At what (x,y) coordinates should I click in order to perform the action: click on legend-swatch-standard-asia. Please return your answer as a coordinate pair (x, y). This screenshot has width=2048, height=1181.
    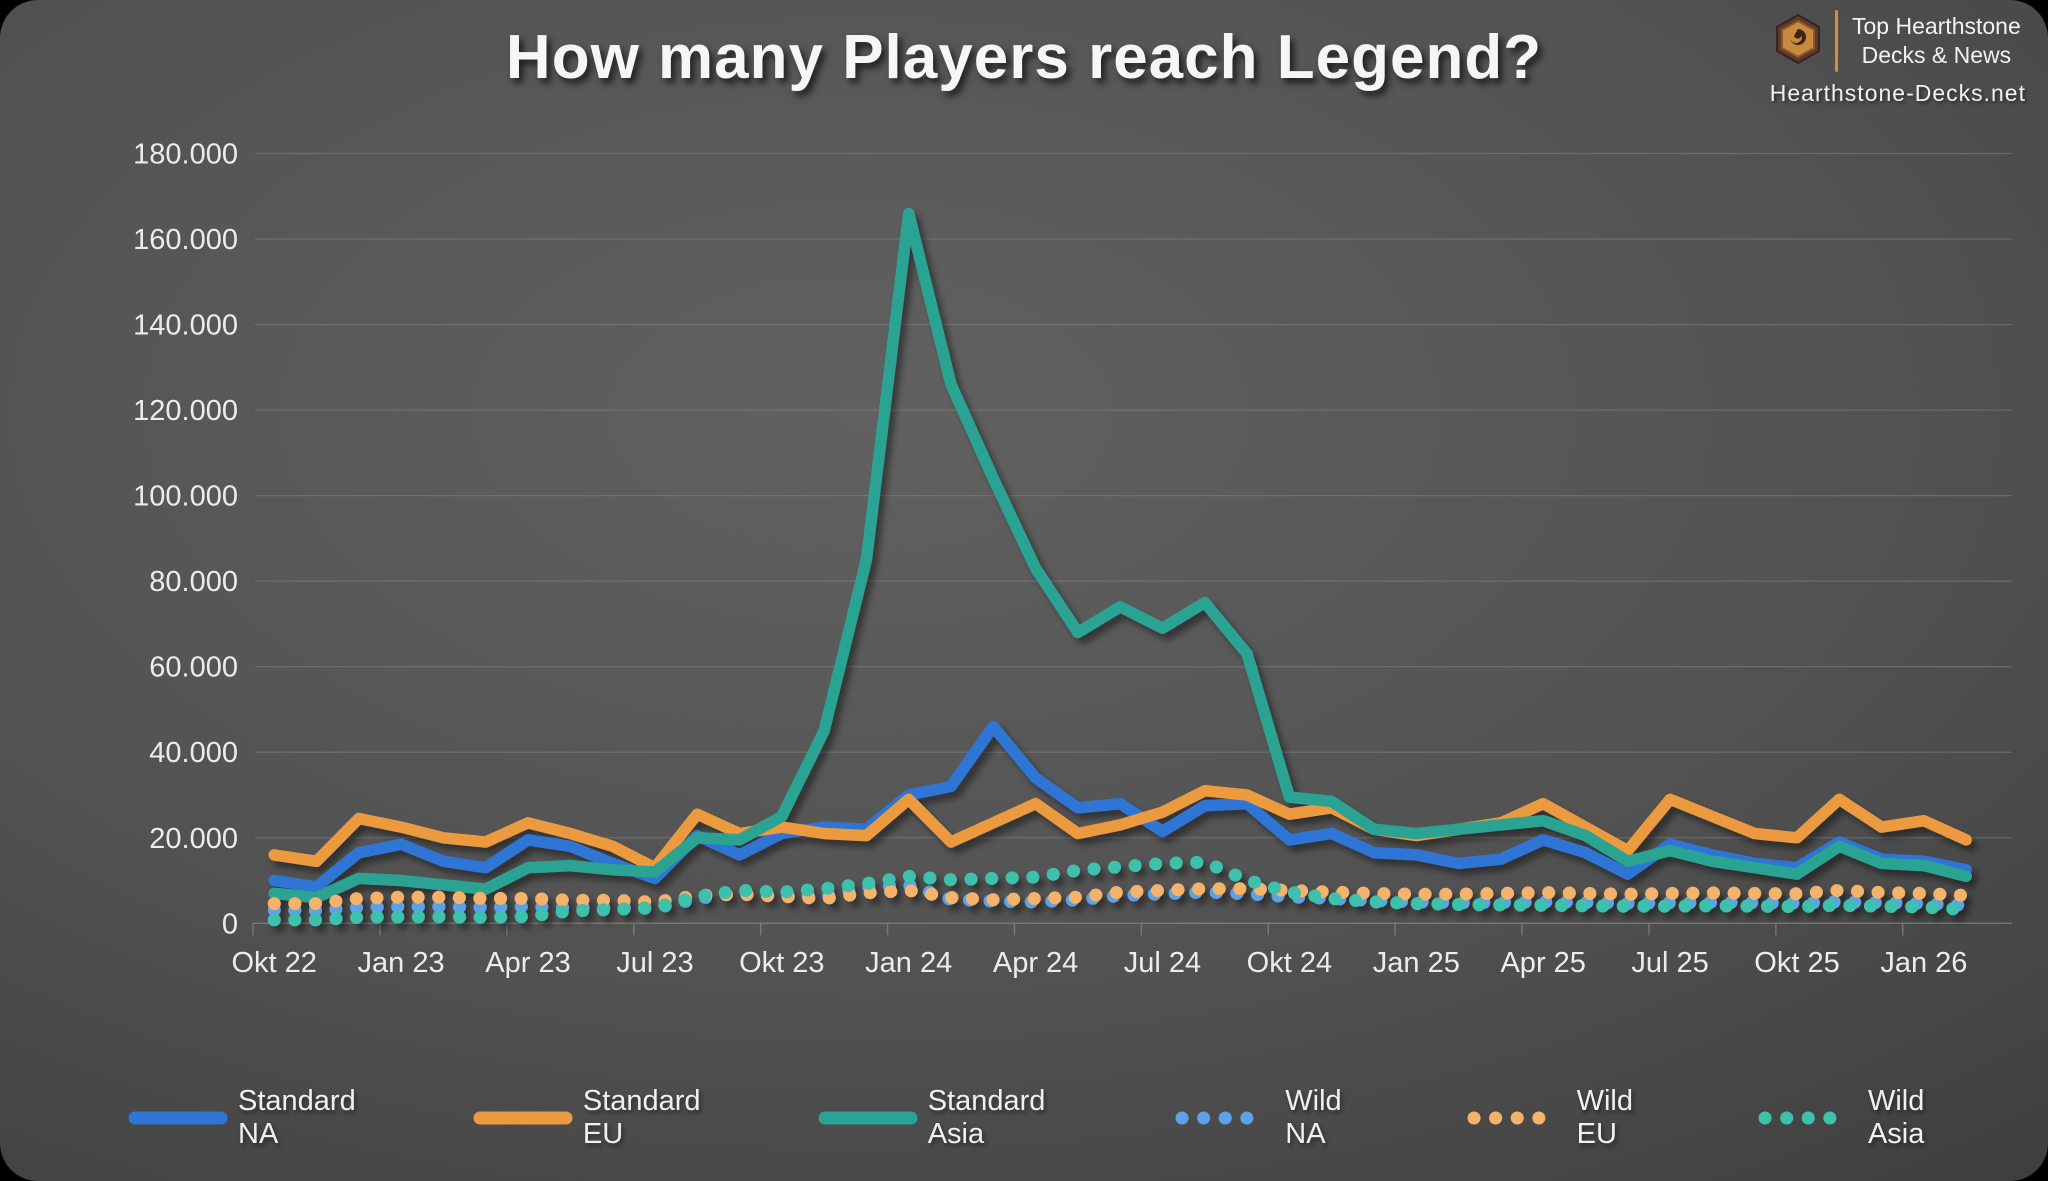
    Looking at the image, I should click on (868, 1118).